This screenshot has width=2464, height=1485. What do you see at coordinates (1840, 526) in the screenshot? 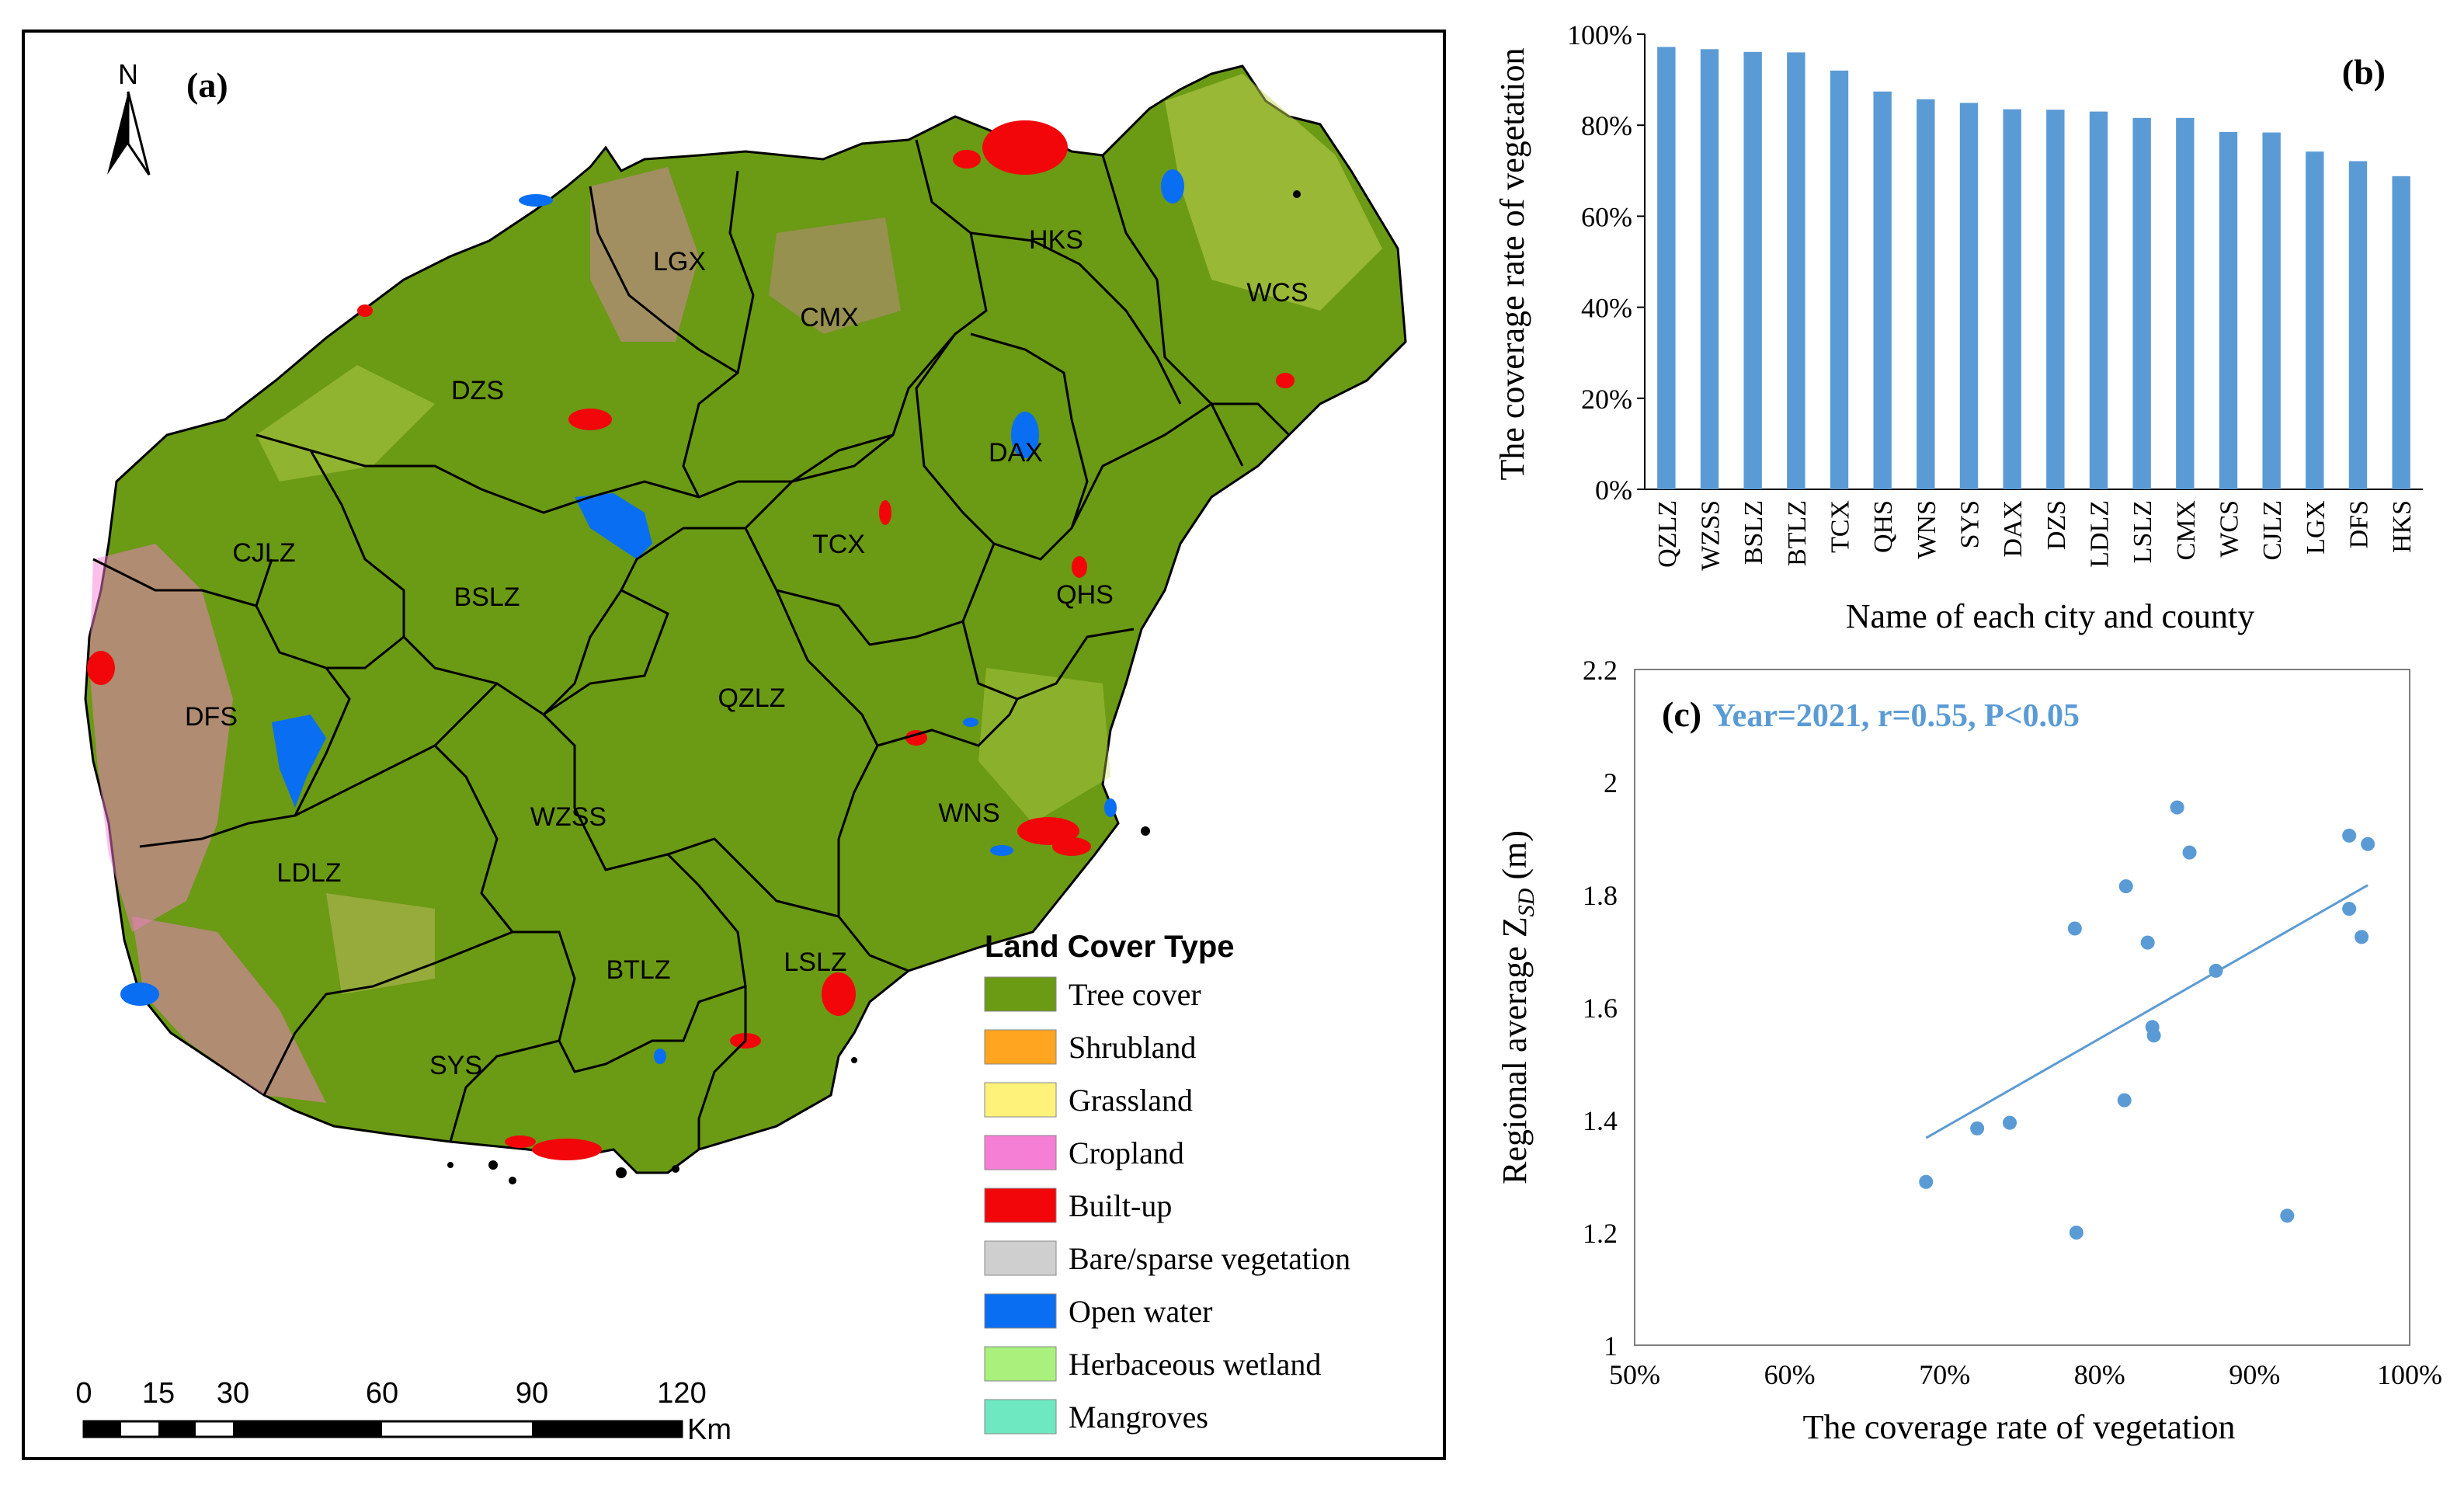
I see `x-tick-label: TCX` at bounding box center [1840, 526].